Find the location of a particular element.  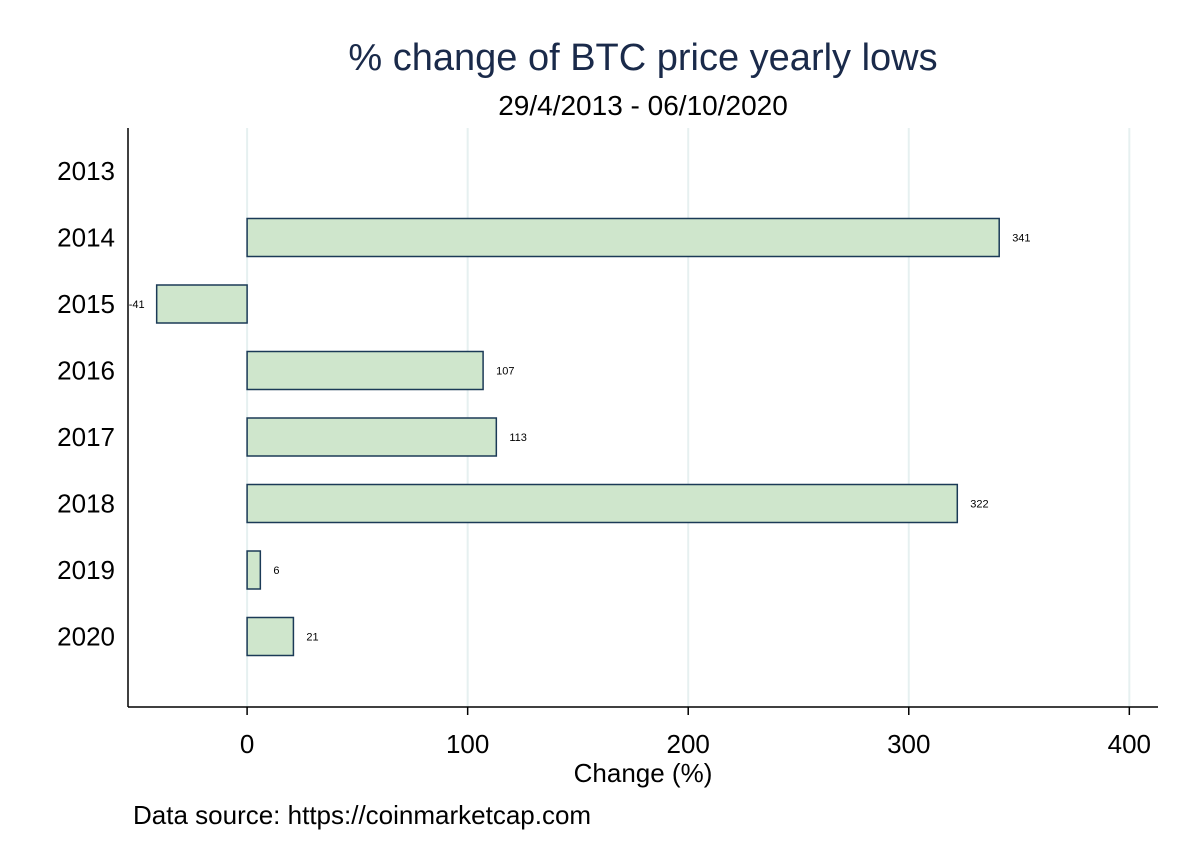

data-label-2016: 107 is located at coordinates (505, 372).